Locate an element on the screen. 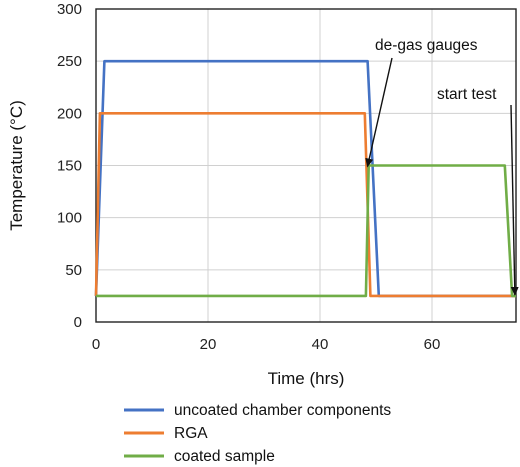  y-tick-label: 300 is located at coordinates (69, 9).